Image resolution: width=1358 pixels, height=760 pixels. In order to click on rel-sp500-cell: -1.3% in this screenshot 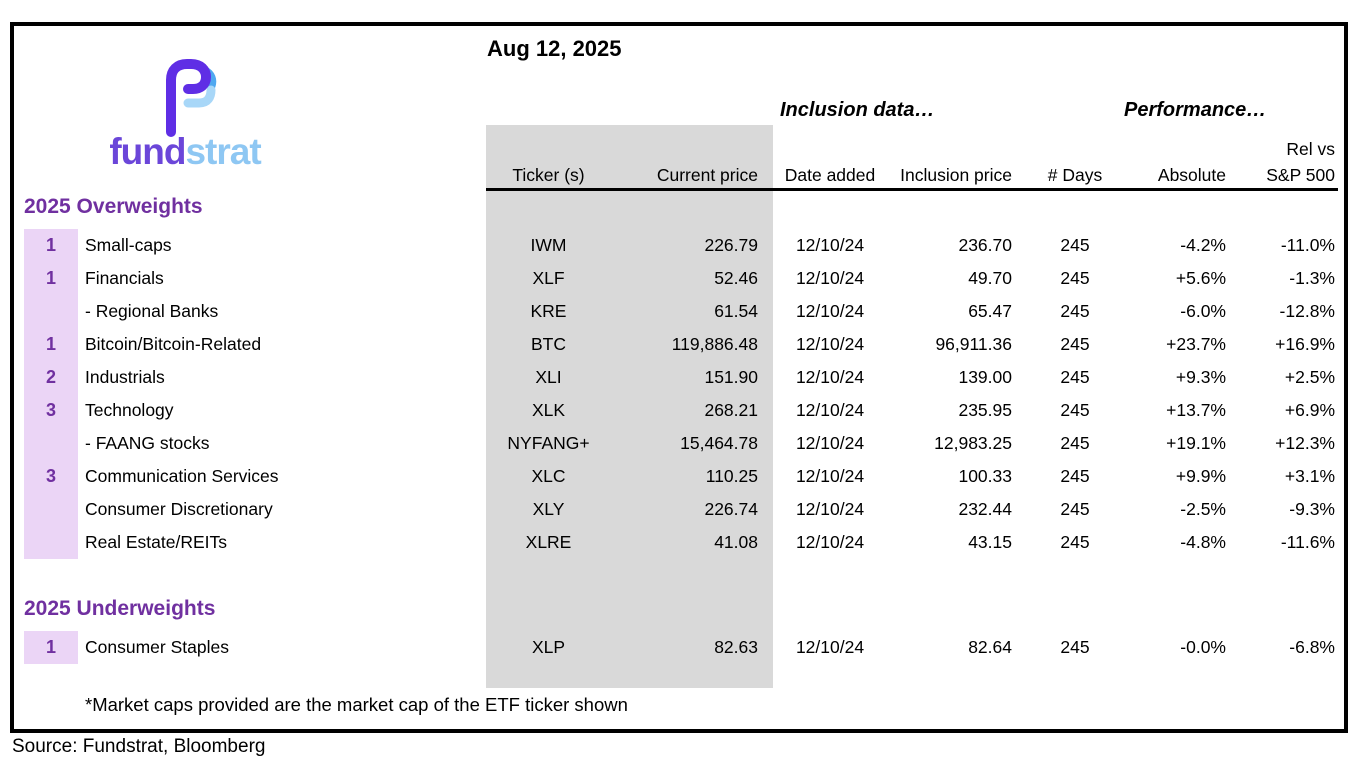, I will do `click(1312, 278)`.